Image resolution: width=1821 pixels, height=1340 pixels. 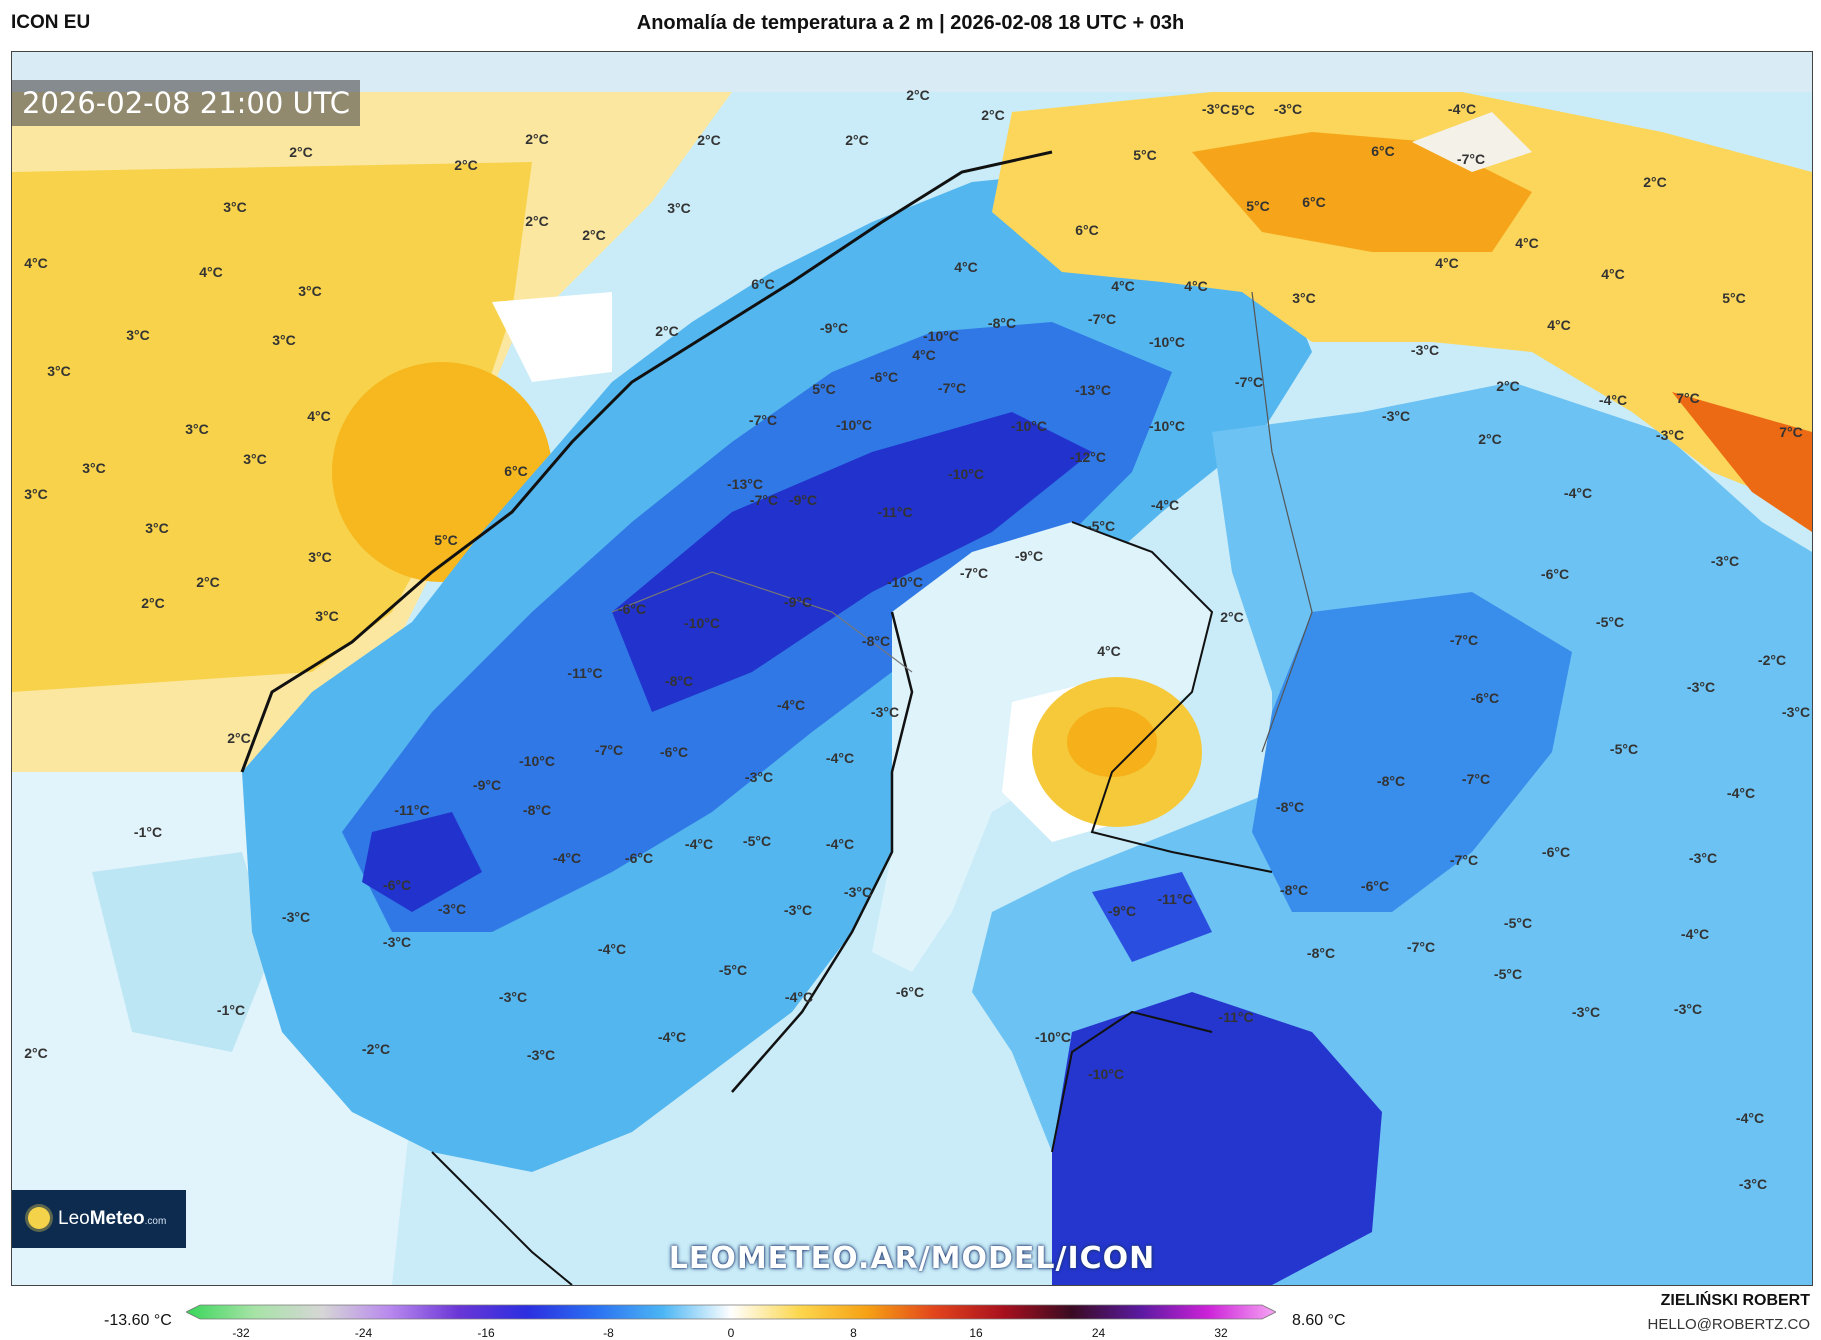 What do you see at coordinates (51, 22) in the screenshot?
I see `model-name: ICON EU` at bounding box center [51, 22].